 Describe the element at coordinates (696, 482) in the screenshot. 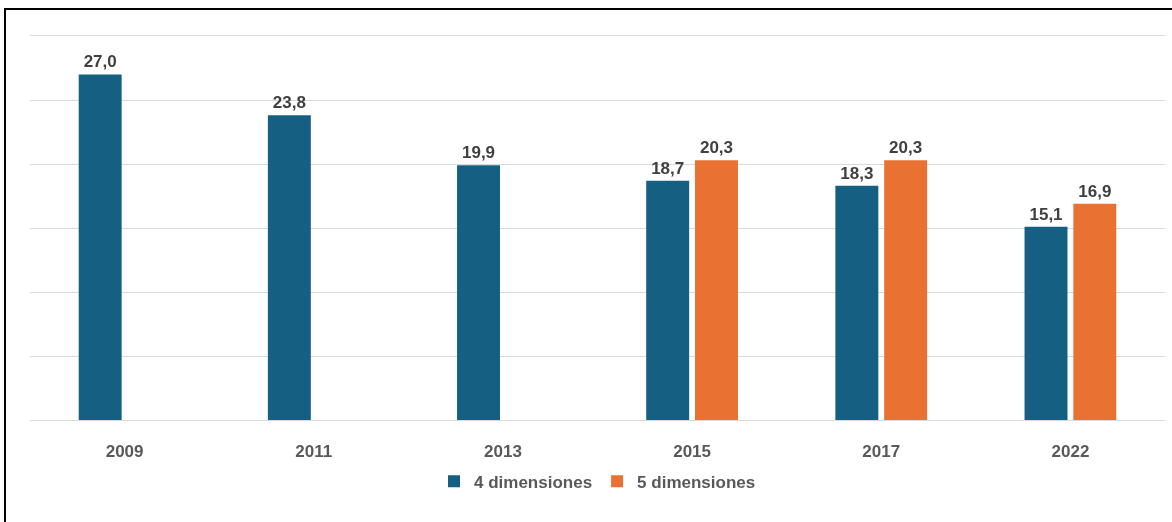

I see `legend-label: 5 dimensiones` at that location.